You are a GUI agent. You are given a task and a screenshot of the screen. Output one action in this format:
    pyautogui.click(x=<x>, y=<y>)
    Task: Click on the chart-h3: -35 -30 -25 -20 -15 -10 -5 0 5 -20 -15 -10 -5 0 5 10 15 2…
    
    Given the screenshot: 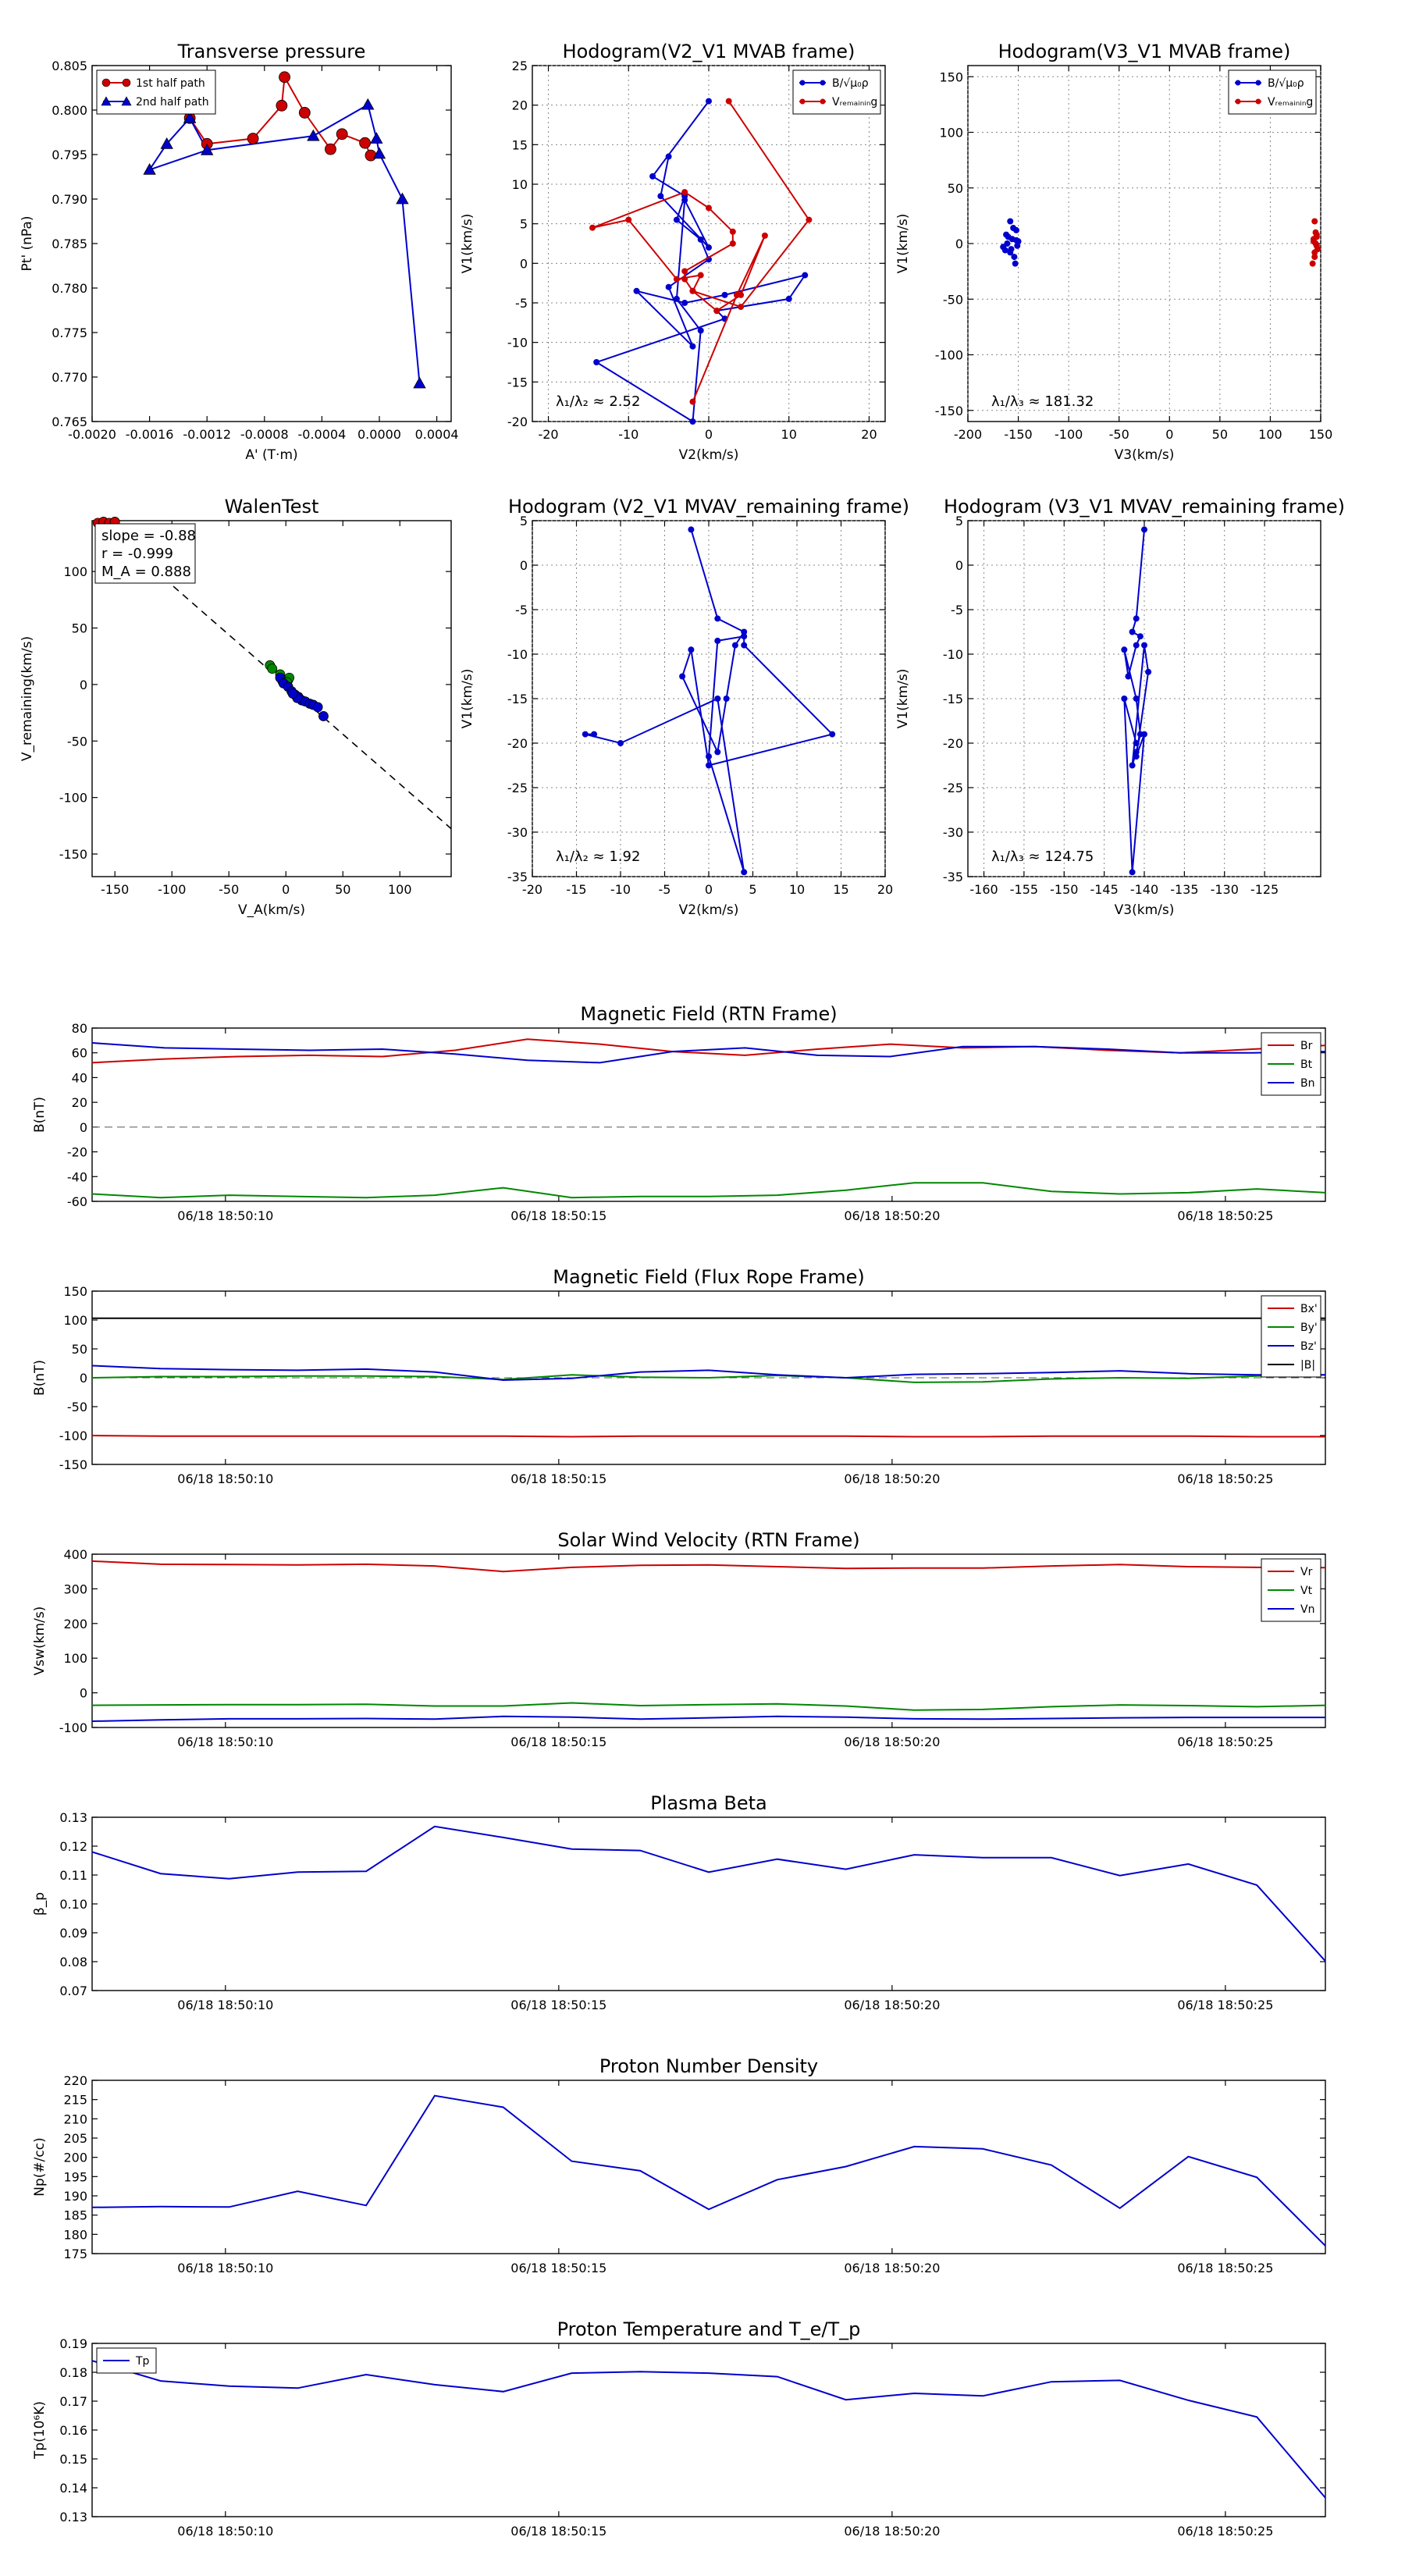 What is the action you would take?
    pyautogui.click(x=684, y=707)
    